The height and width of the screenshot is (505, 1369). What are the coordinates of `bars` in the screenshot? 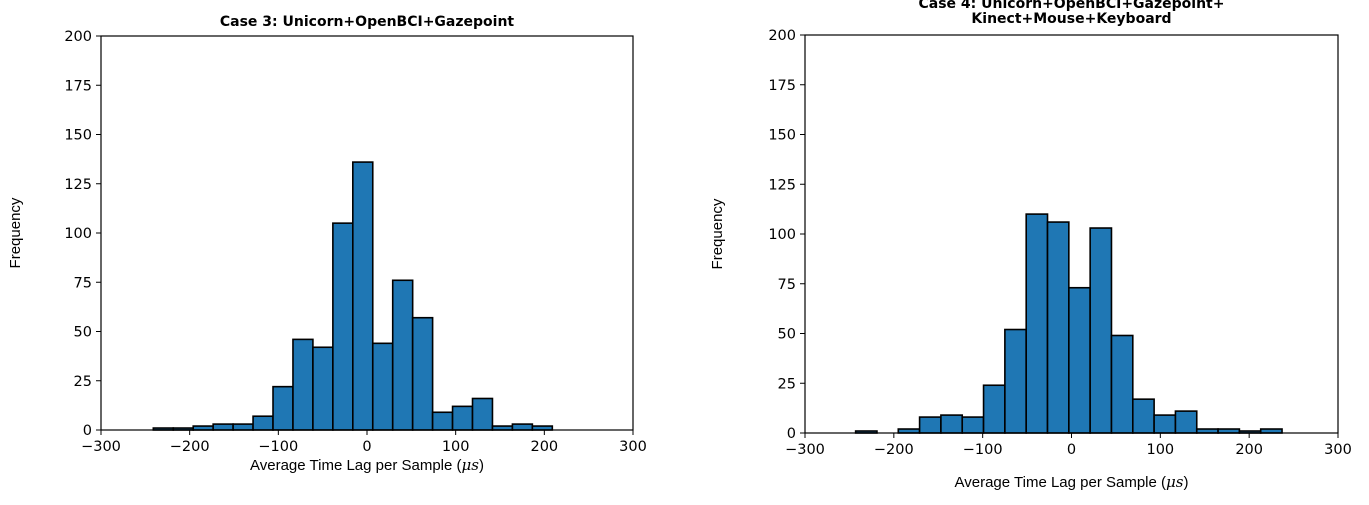 It's located at (1068, 323).